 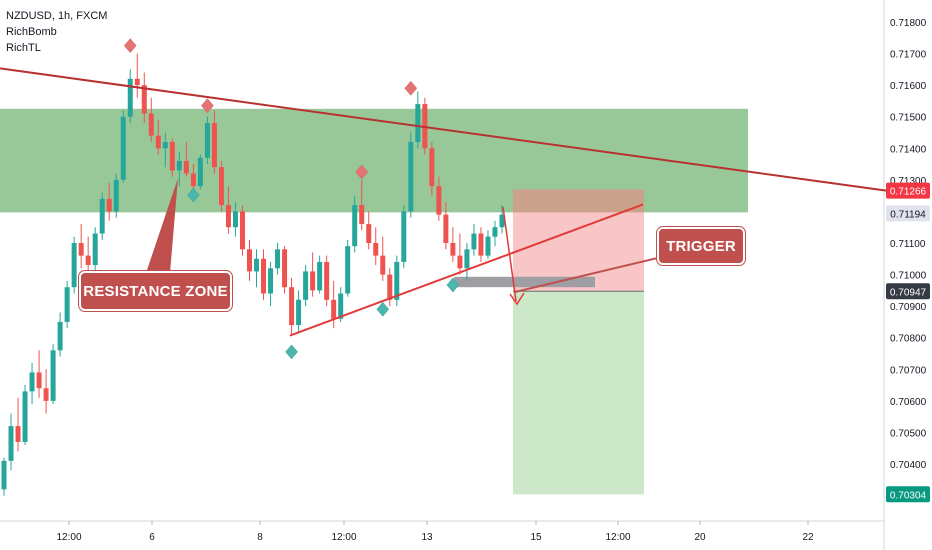 What do you see at coordinates (908, 307) in the screenshot?
I see `y-tick-label: 0.70900` at bounding box center [908, 307].